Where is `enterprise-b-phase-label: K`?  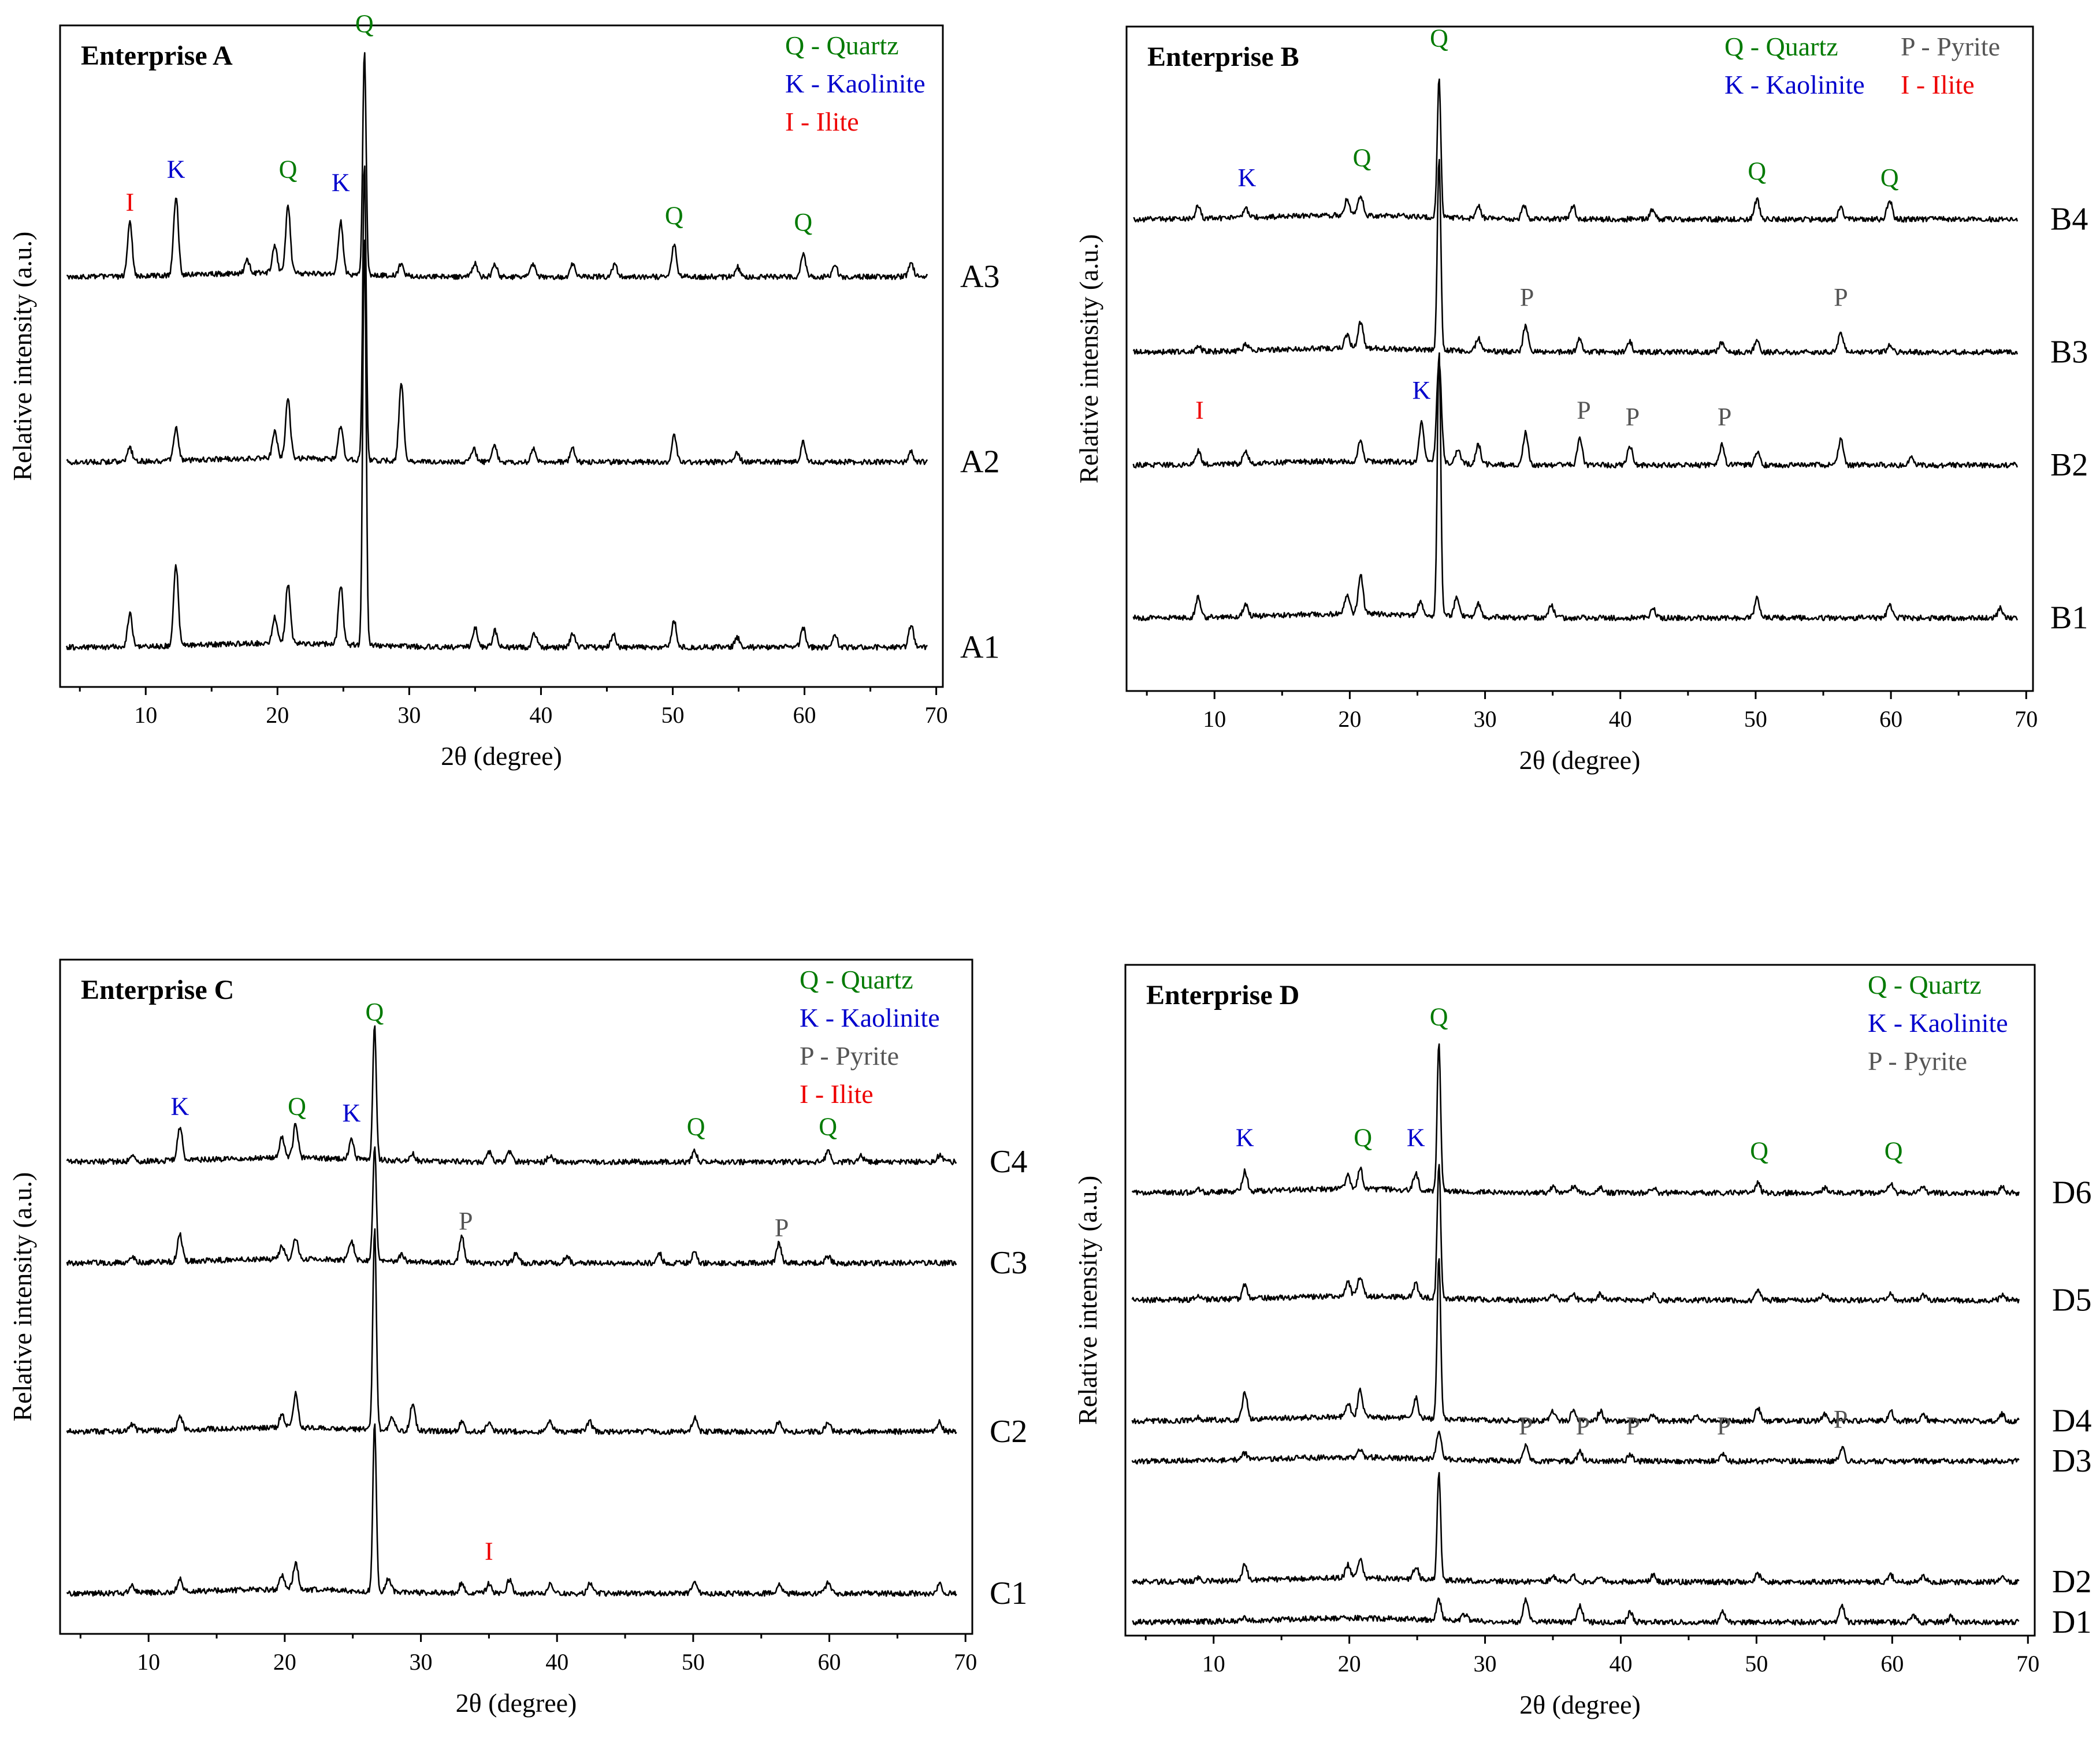 enterprise-b-phase-label: K is located at coordinates (1248, 178).